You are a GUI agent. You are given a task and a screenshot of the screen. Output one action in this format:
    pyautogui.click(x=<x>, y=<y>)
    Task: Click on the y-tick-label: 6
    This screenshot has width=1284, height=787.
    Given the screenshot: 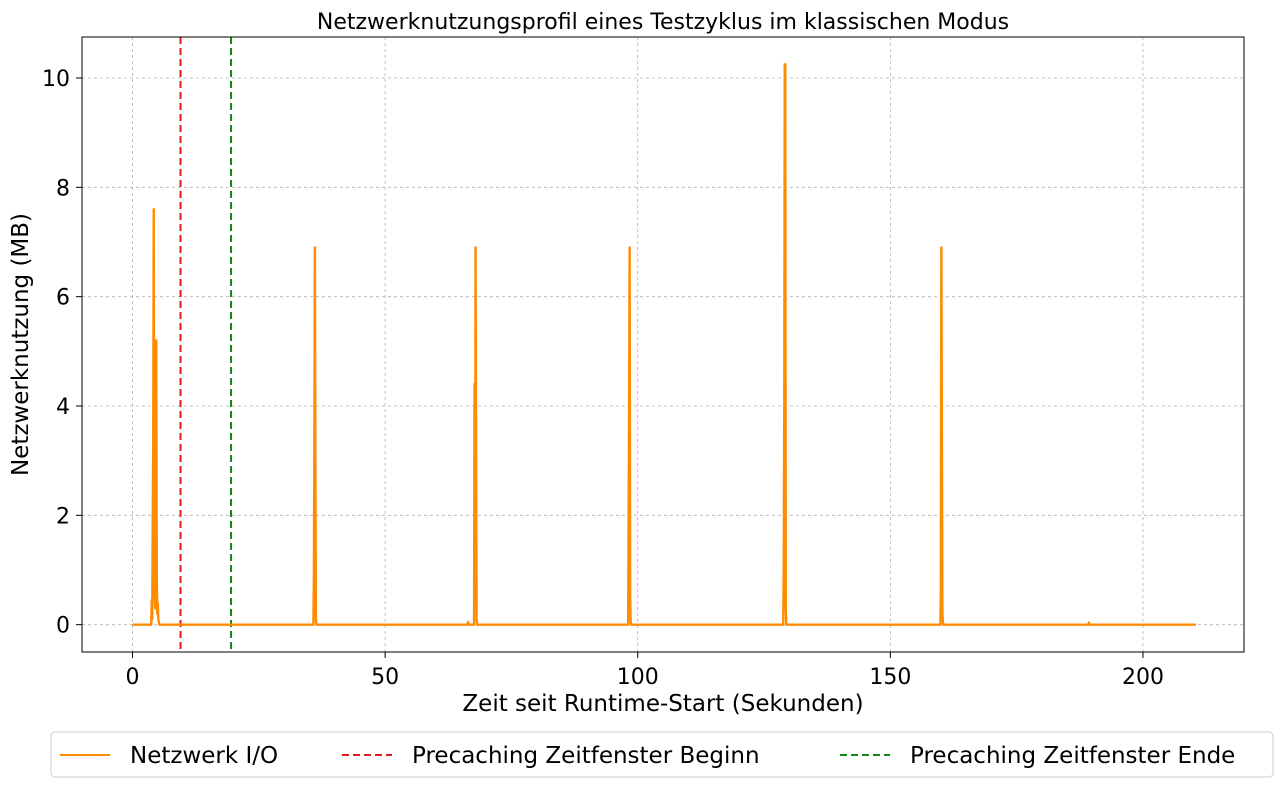 What is the action you would take?
    pyautogui.click(x=63, y=298)
    